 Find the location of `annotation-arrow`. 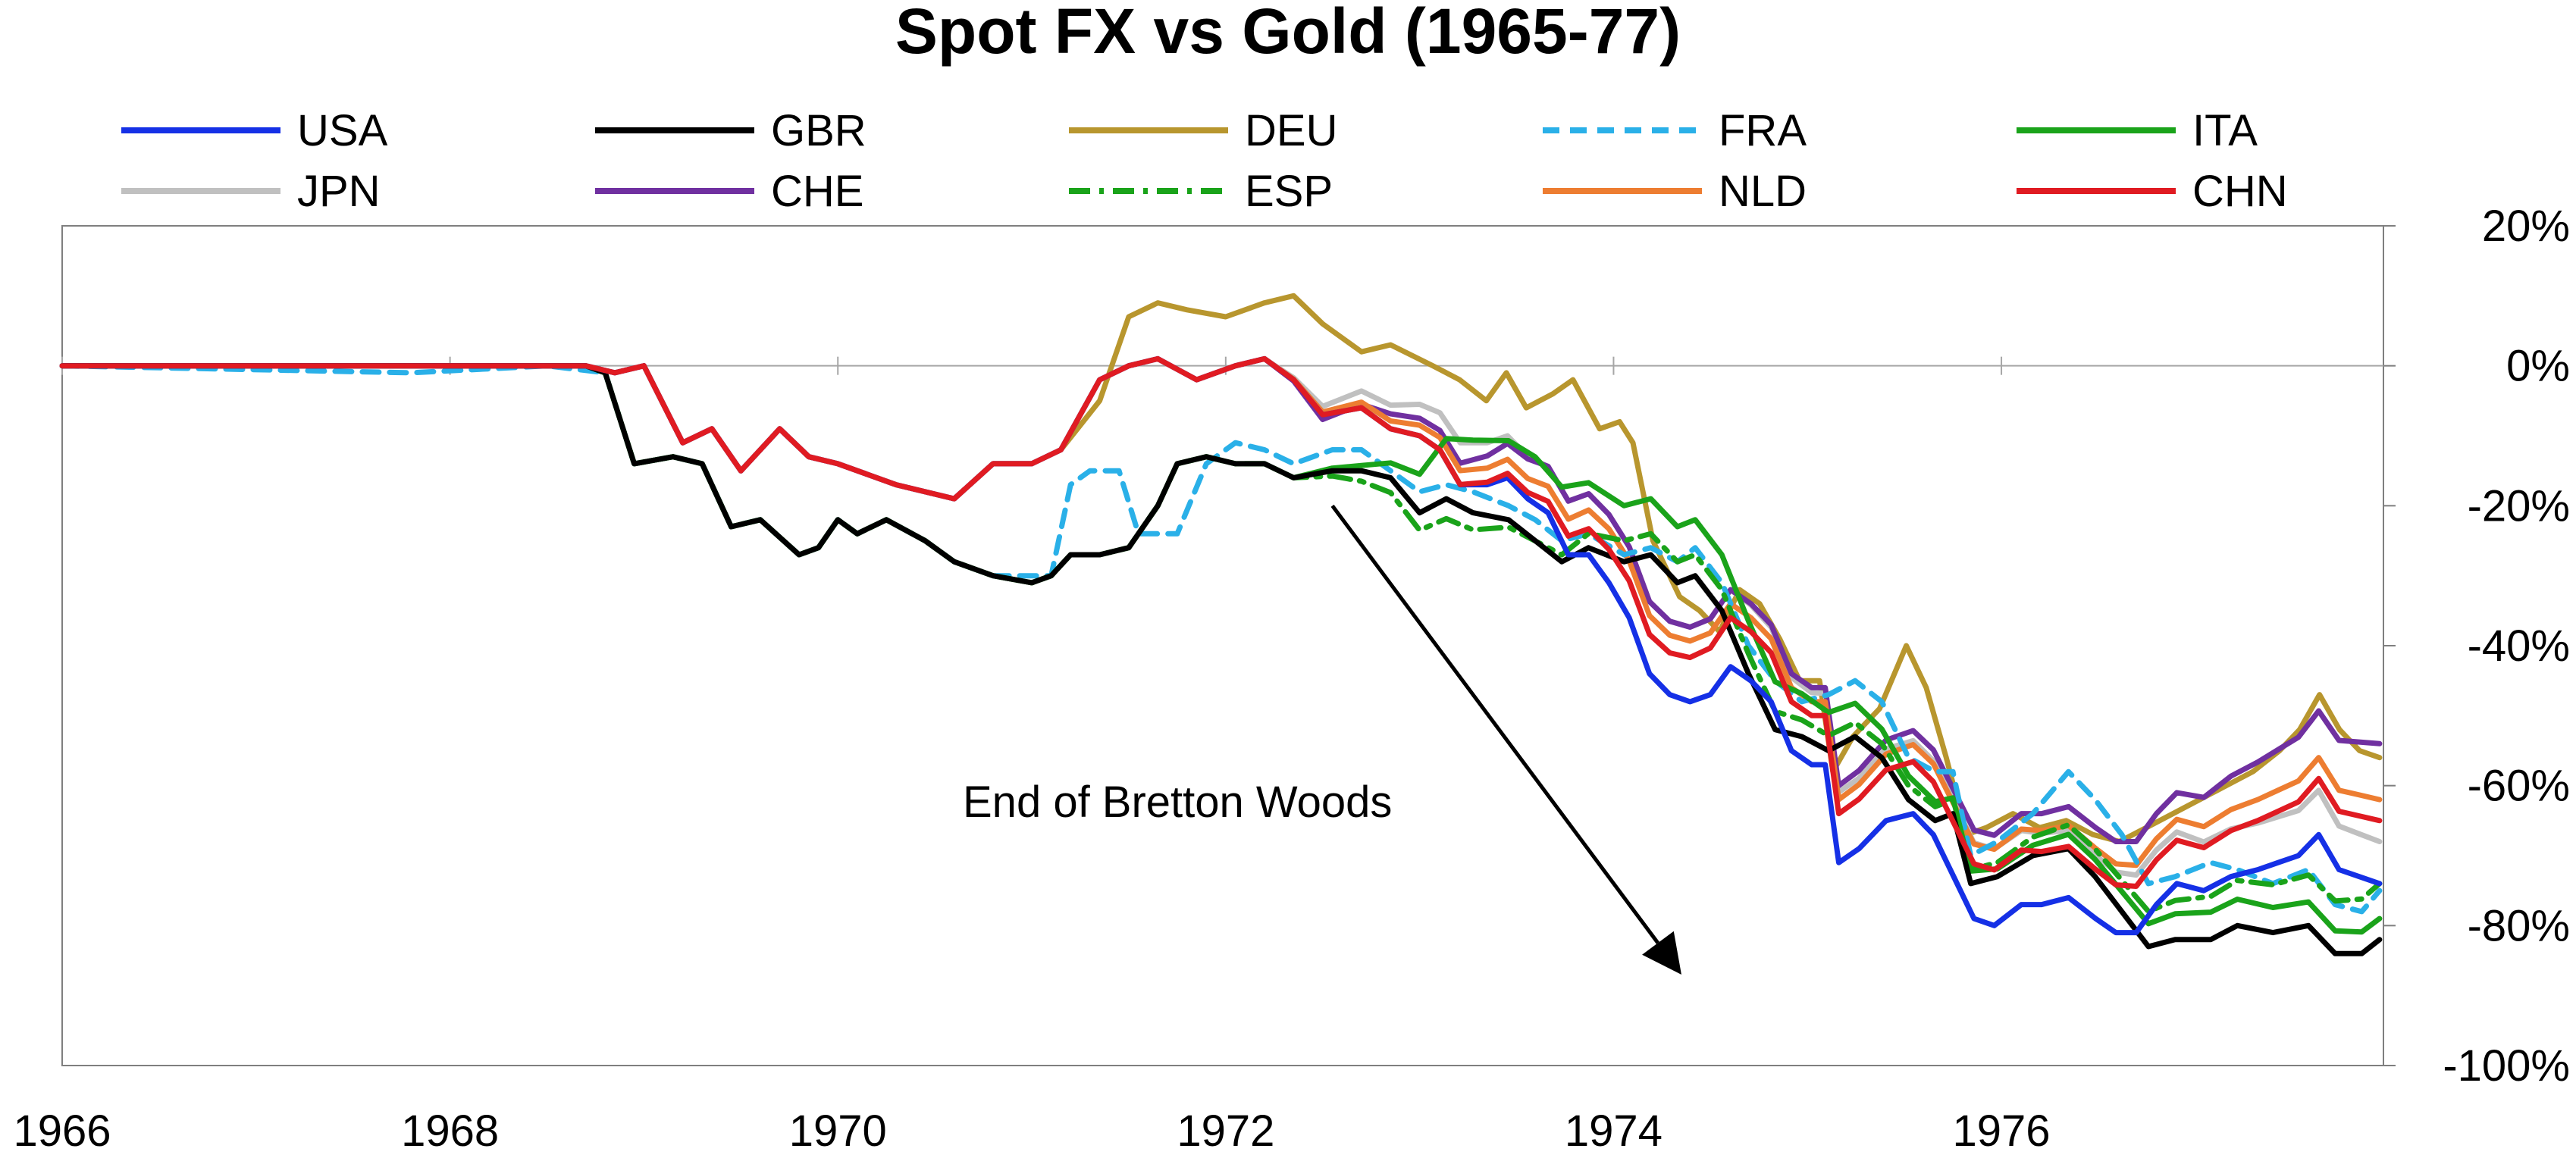

annotation-arrow is located at coordinates (1494, 724).